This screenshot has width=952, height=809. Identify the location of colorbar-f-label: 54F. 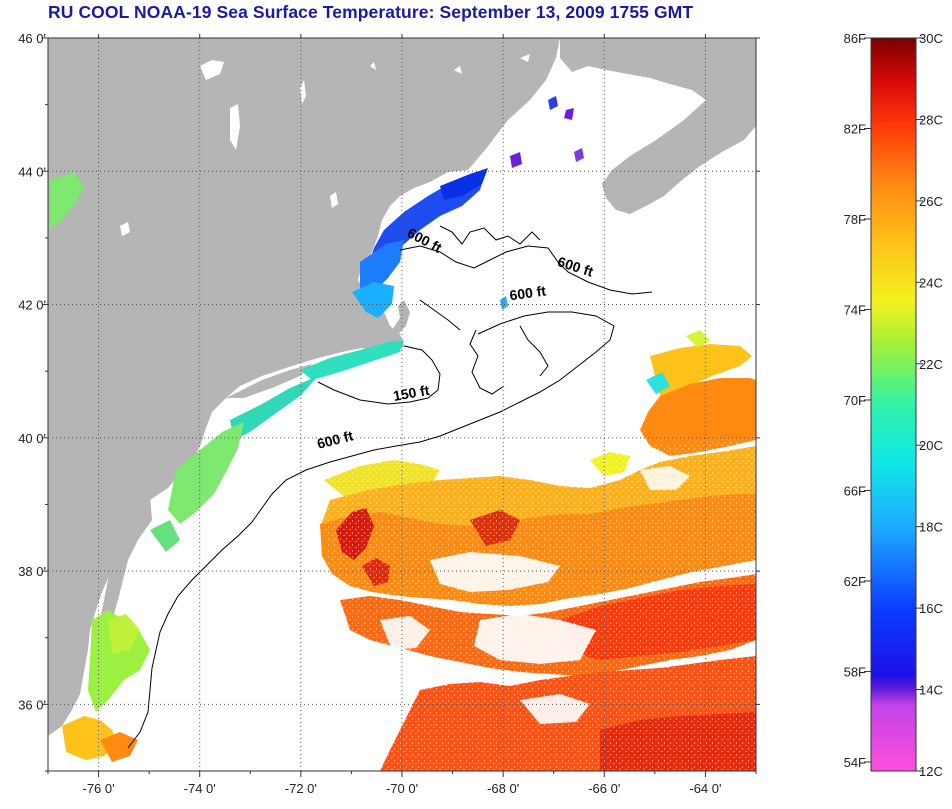
(855, 762).